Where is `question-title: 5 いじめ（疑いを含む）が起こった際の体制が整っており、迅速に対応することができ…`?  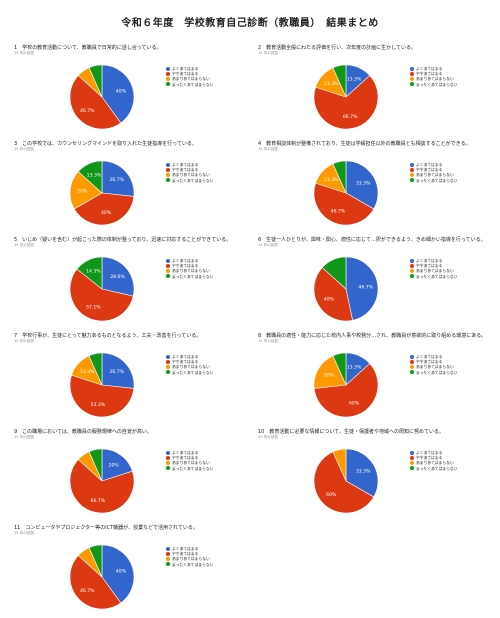 question-title: 5 いじめ（疑いを含む）が起こった際の体制が整っており、迅速に対応することができ… is located at coordinates (123, 240).